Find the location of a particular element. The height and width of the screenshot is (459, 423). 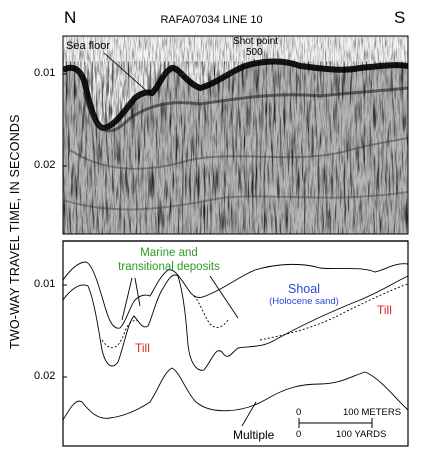

scale-yards-label: 100 YARDS is located at coordinates (361, 434).